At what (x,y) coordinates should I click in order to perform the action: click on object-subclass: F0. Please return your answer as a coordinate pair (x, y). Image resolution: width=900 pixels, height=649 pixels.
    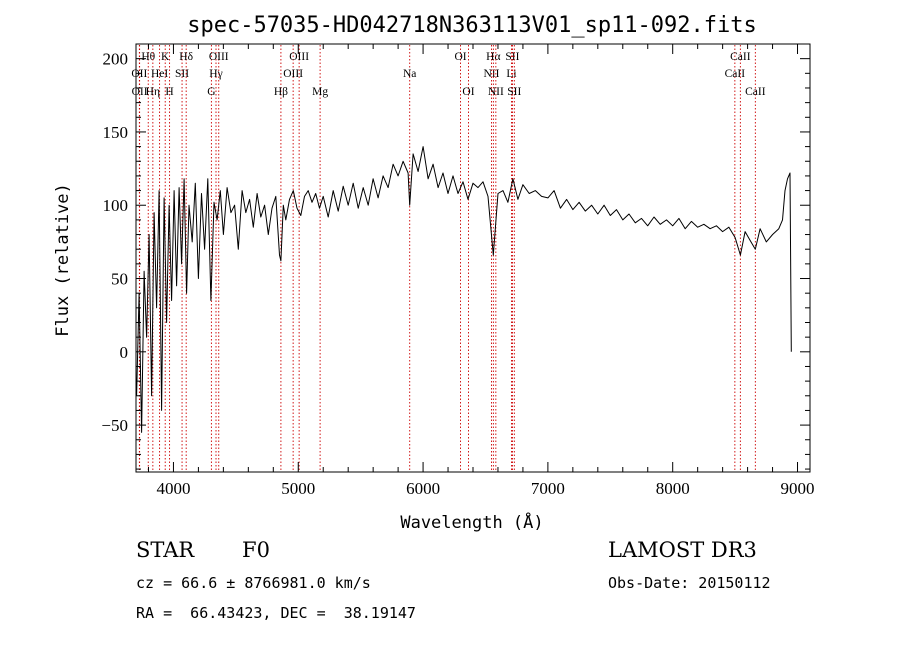
    Looking at the image, I should click on (256, 550).